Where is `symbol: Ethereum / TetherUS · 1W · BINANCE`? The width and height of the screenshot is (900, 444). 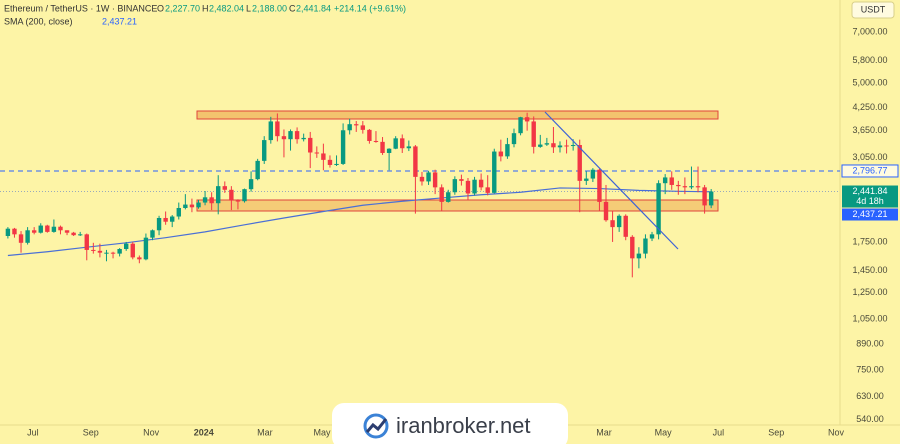
symbol: Ethereum / TetherUS · 1W · BINANCE is located at coordinates (80, 8).